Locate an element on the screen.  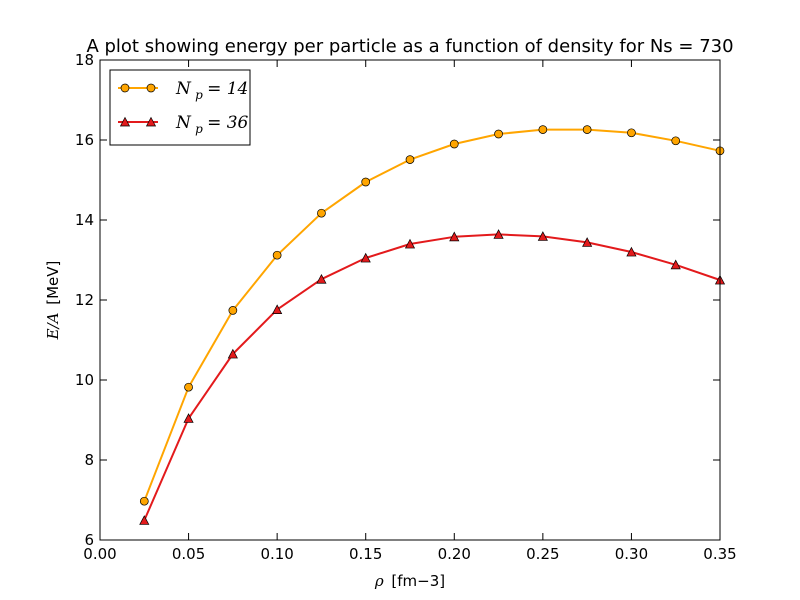
x-axis-unit: [fm−3] is located at coordinates (418, 581).